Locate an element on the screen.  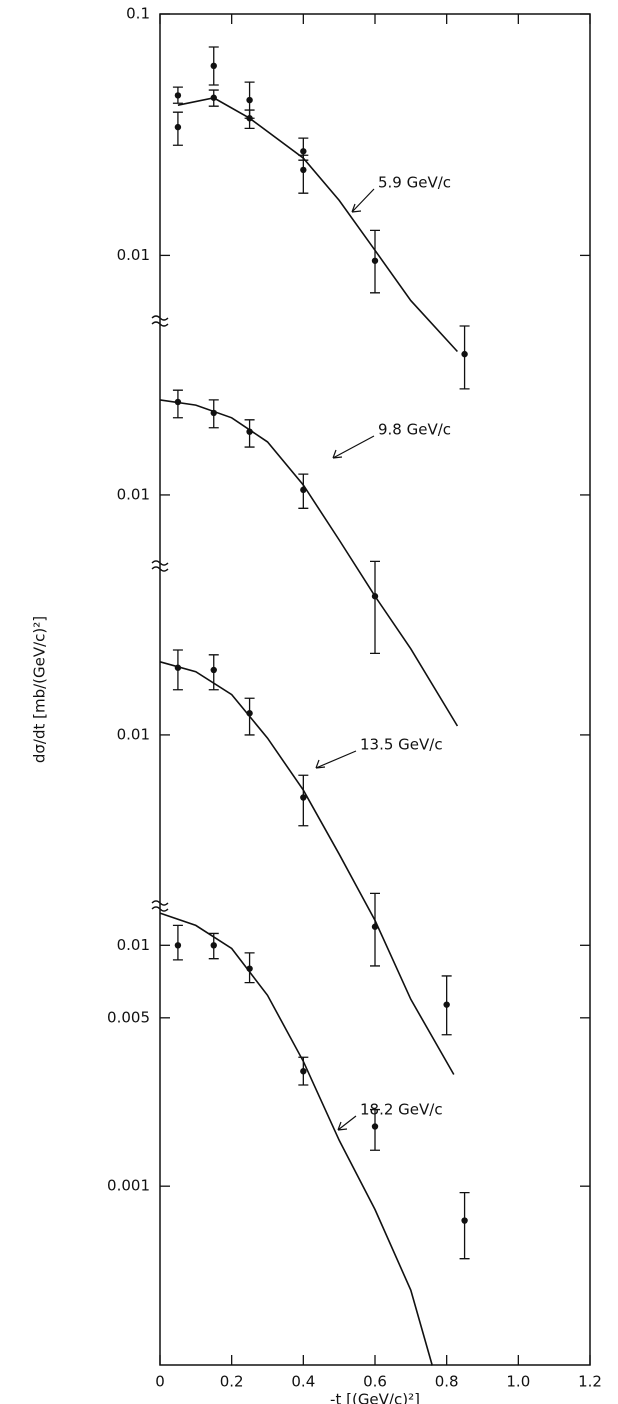
curve-label: 13.5 GeV/c is located at coordinates (401, 745).